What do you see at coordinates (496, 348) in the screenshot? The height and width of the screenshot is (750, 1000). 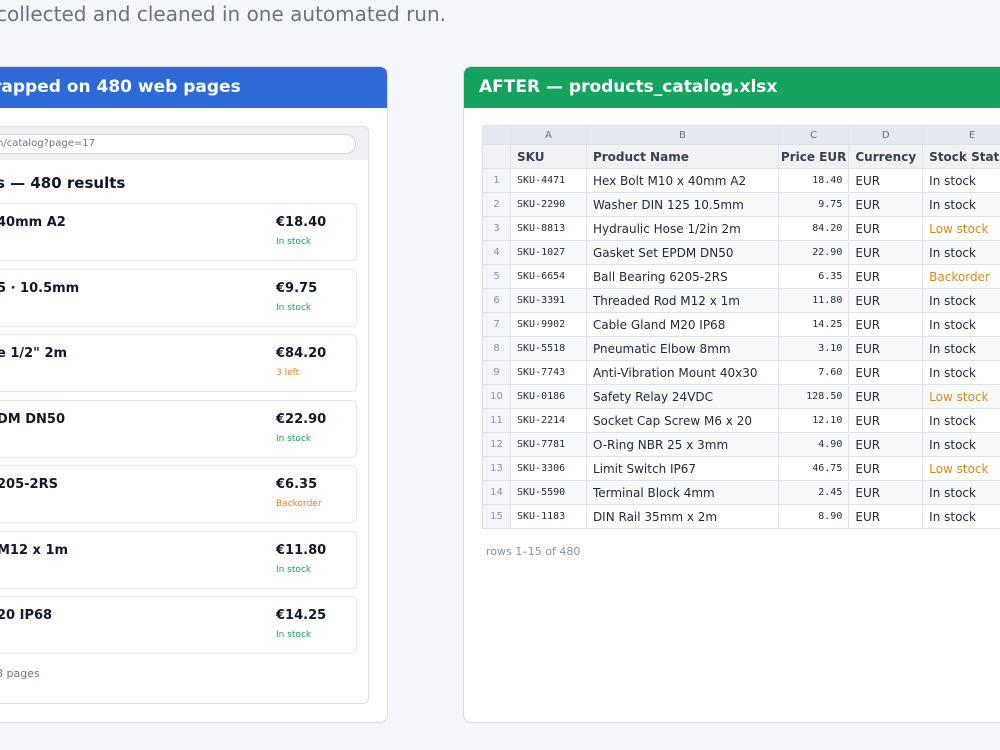 I see `row-number: 8` at bounding box center [496, 348].